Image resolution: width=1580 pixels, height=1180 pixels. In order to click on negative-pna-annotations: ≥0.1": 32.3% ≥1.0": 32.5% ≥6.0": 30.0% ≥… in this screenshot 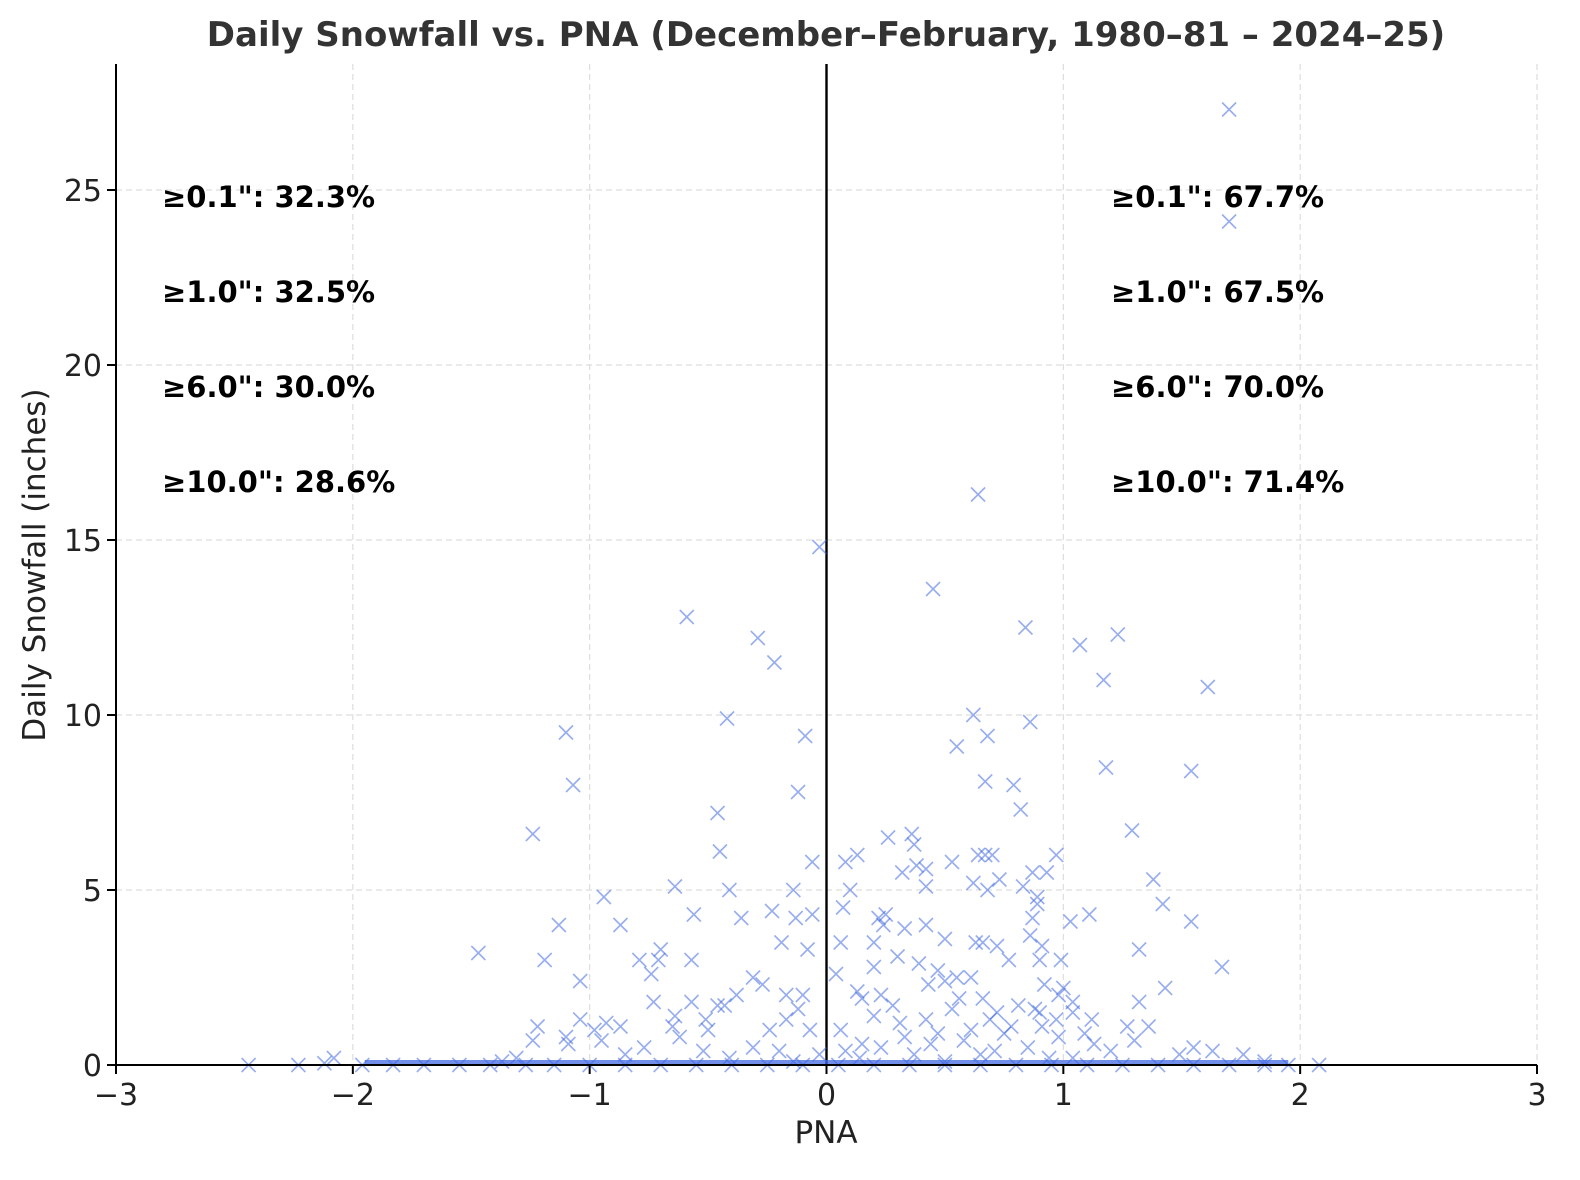, I will do `click(278, 339)`.